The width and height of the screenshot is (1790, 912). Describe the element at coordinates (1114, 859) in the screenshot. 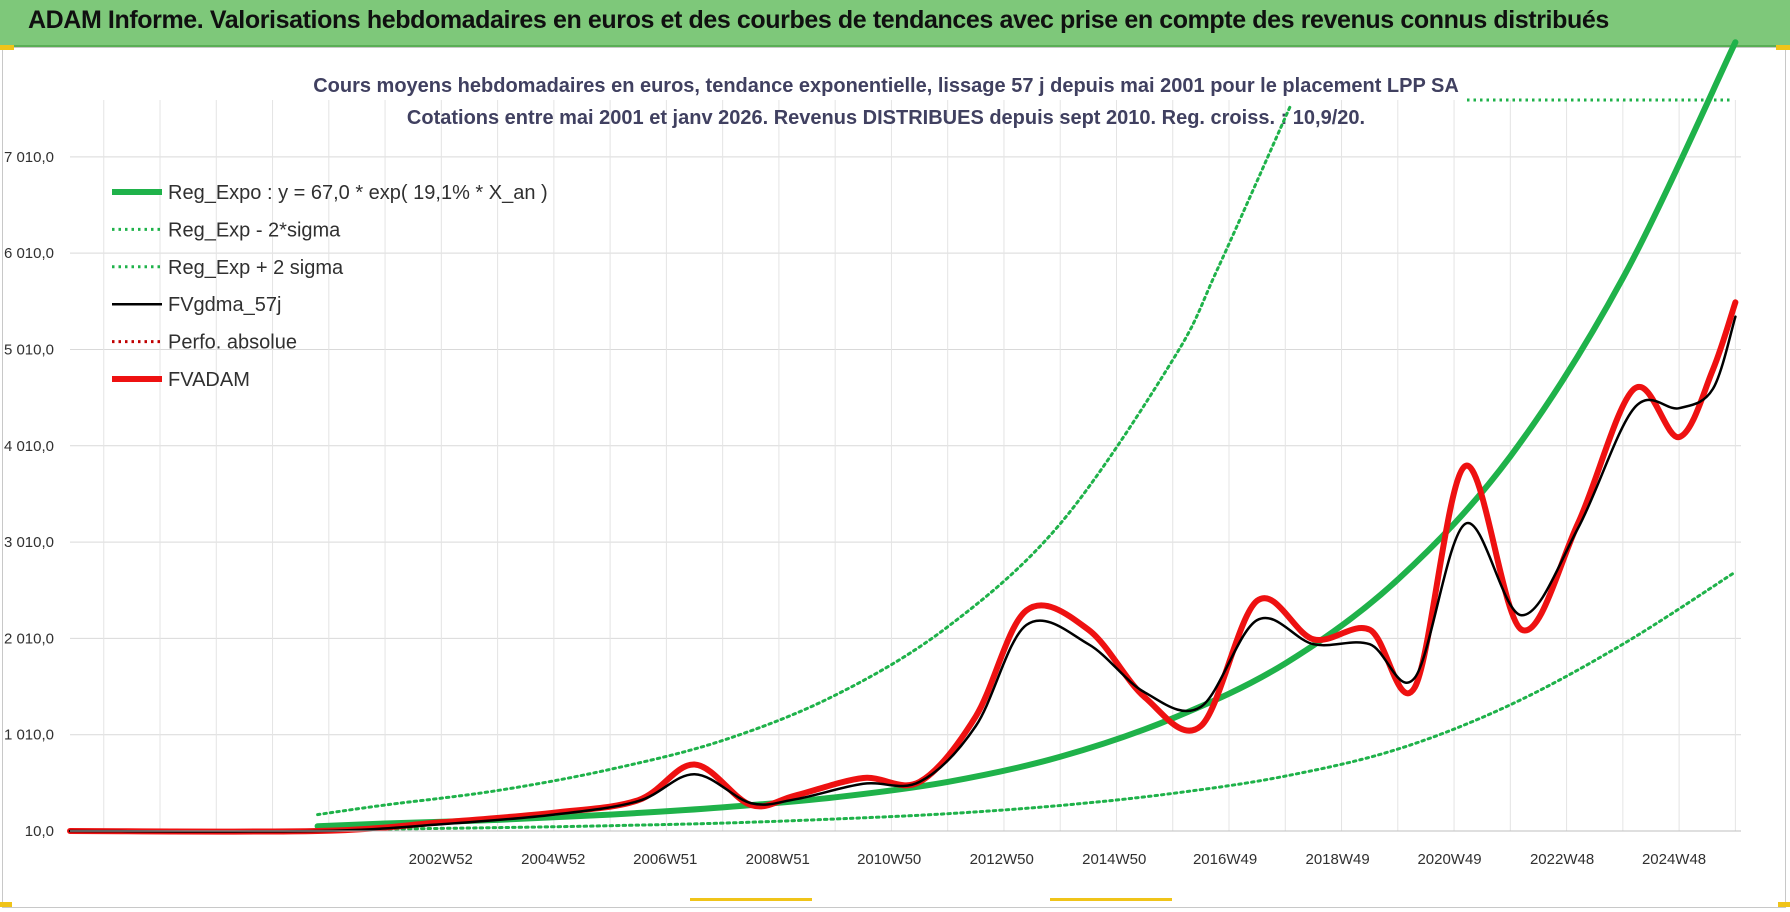

I see `x-tick-label: 2014W50` at that location.